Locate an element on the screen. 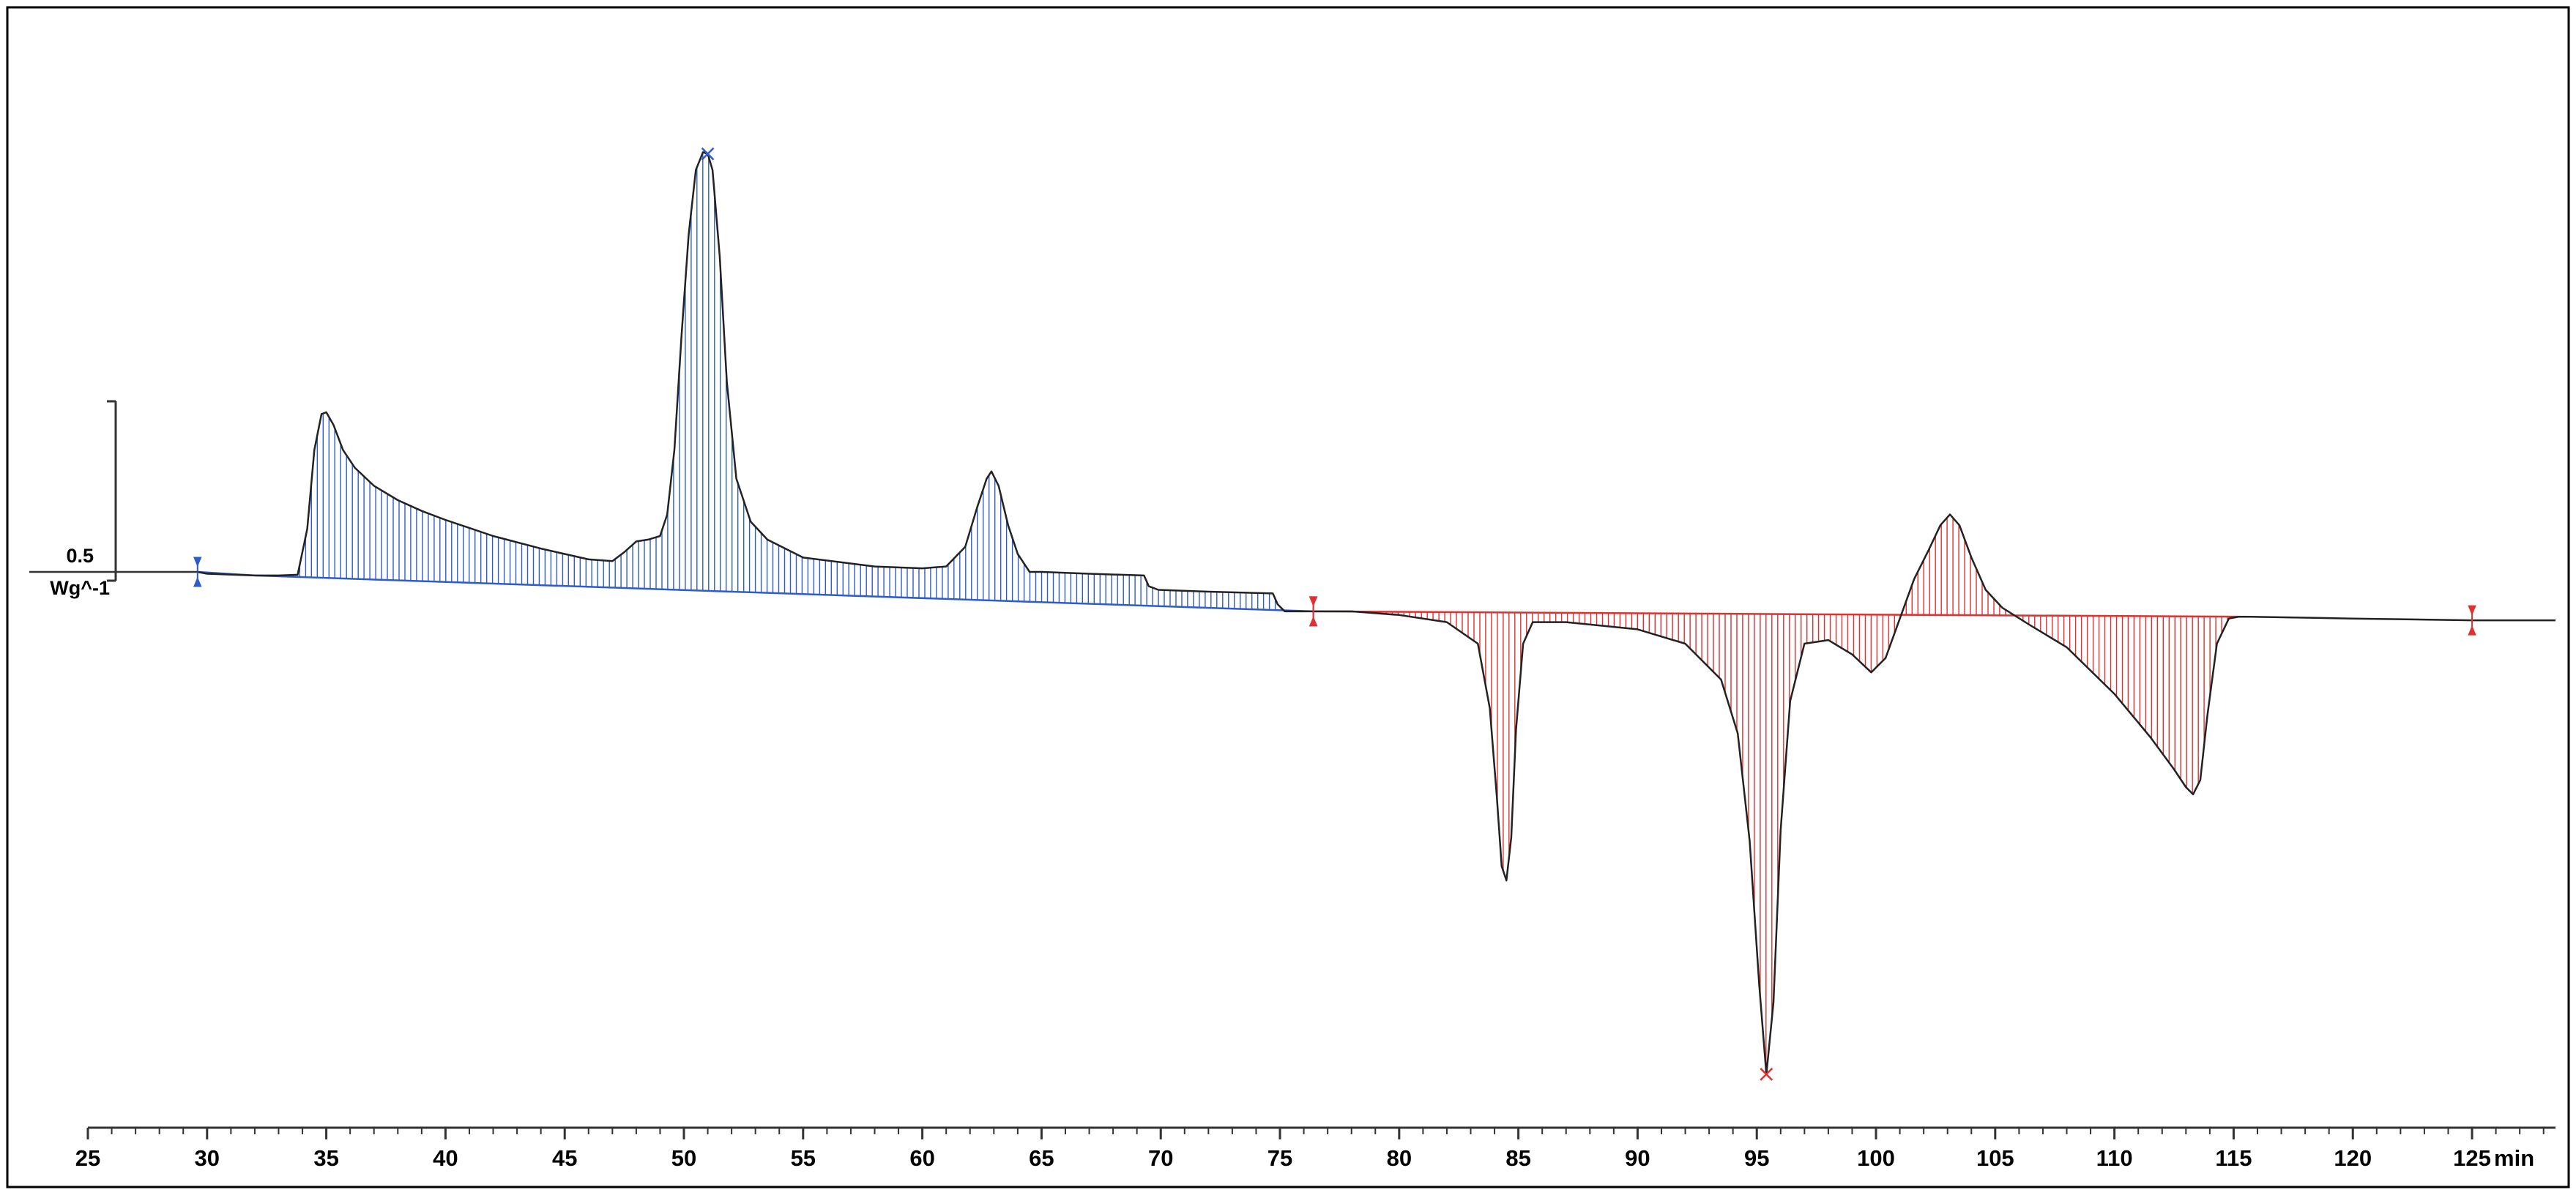 Image resolution: width=2576 pixels, height=1198 pixels. x-tick-label: 70 is located at coordinates (1160, 1158).